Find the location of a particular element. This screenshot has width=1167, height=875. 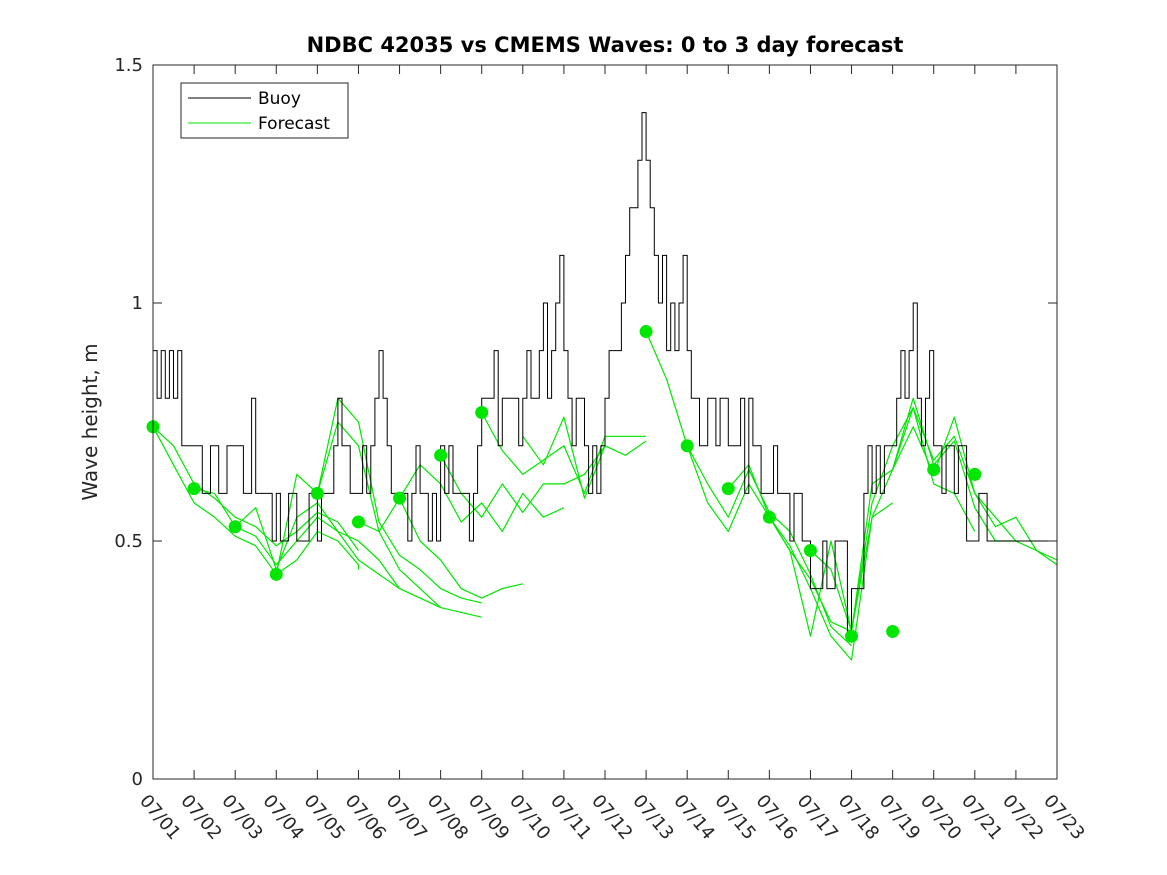

y-tick-label: 1 is located at coordinates (137, 303).